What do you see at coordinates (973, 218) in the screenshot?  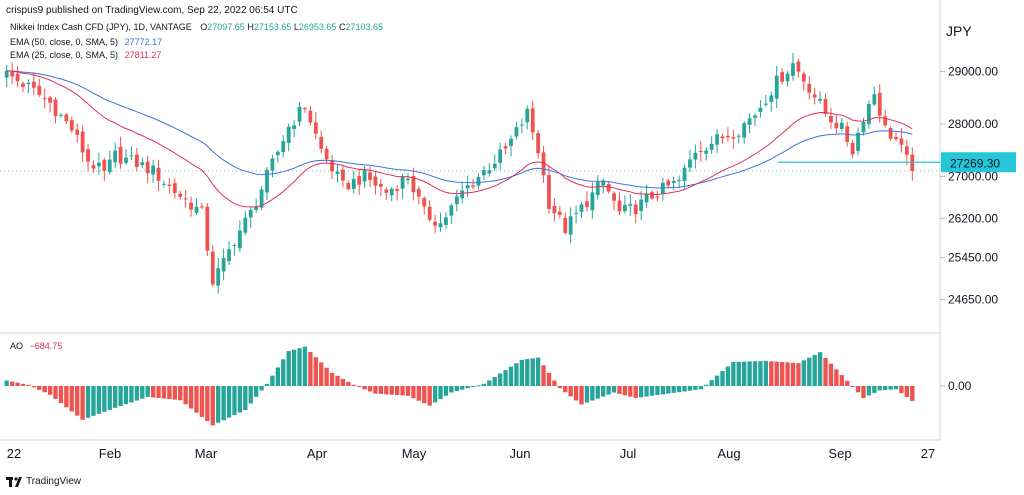 I see `price-axis-label: 26200.00` at bounding box center [973, 218].